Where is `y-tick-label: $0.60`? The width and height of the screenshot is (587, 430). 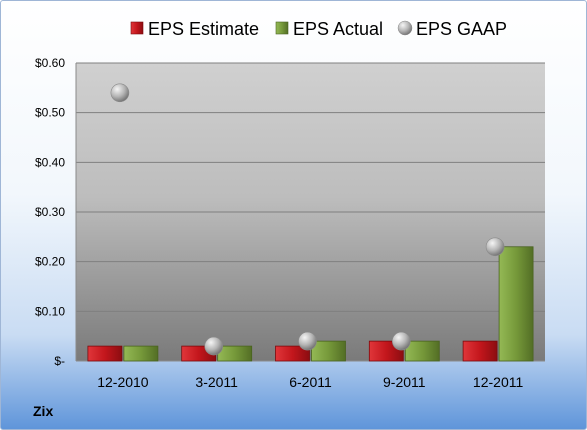 y-tick-label: $0.60 is located at coordinates (50, 63).